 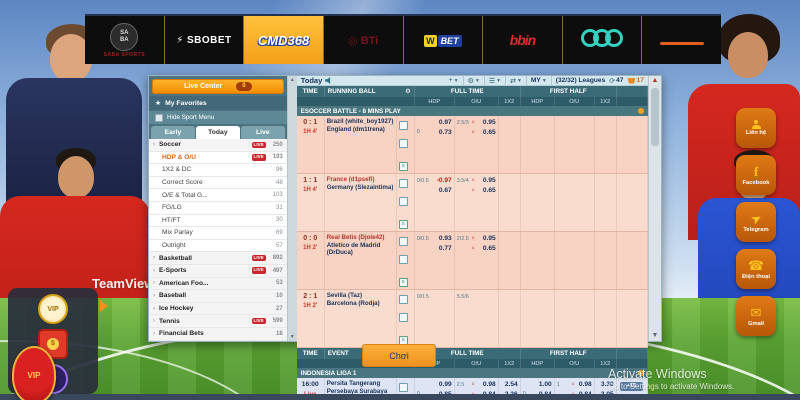 I want to click on main-scrollbar: ▲ ▼, so click(x=654, y=208).